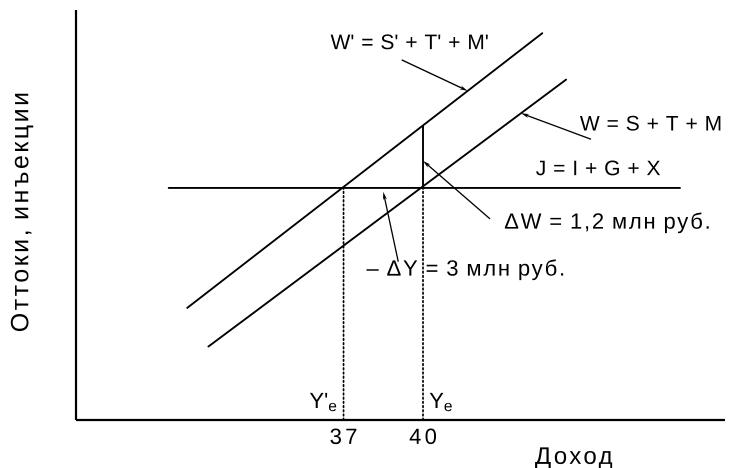  I want to click on annotation: – ΔY = 3 млн руб., so click(465, 269).